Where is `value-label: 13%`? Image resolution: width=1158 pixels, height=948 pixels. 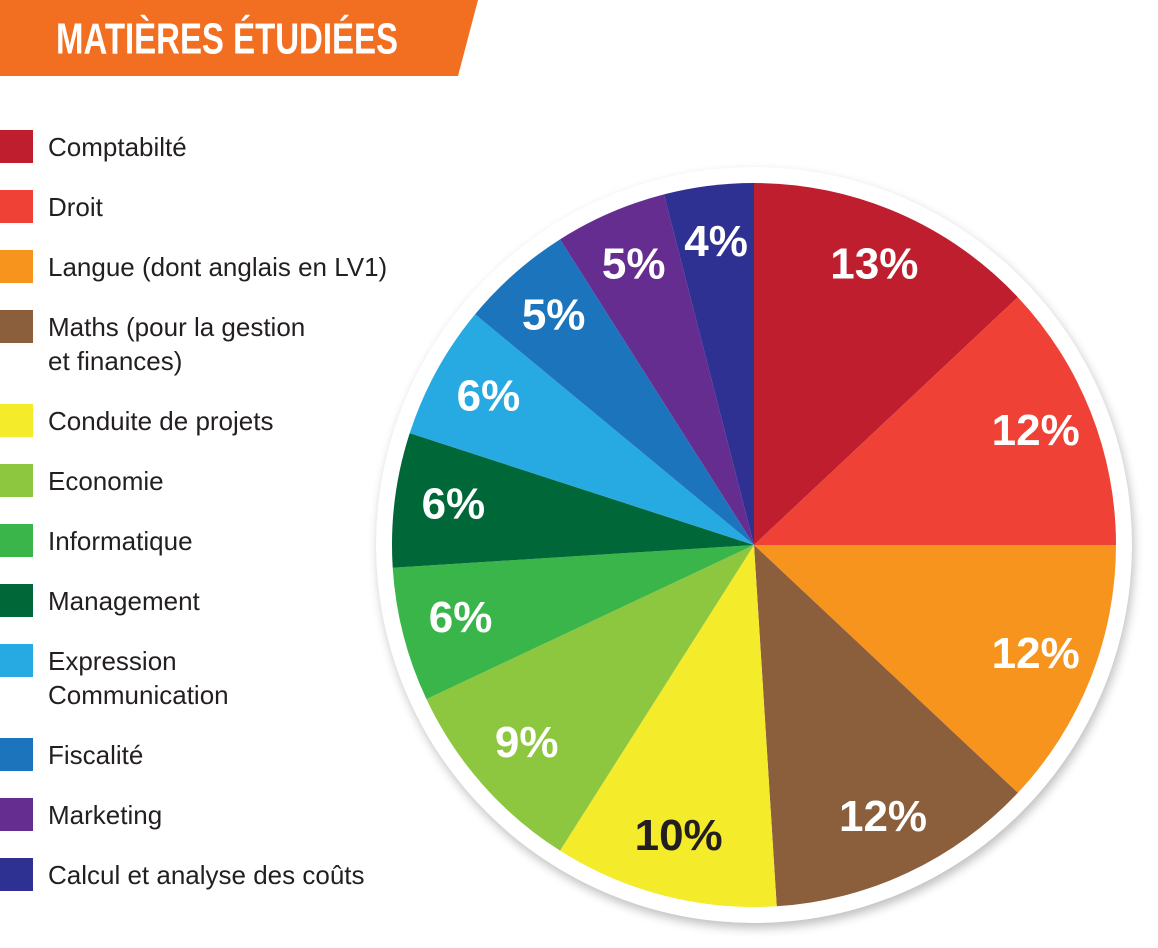 value-label: 13% is located at coordinates (874, 264).